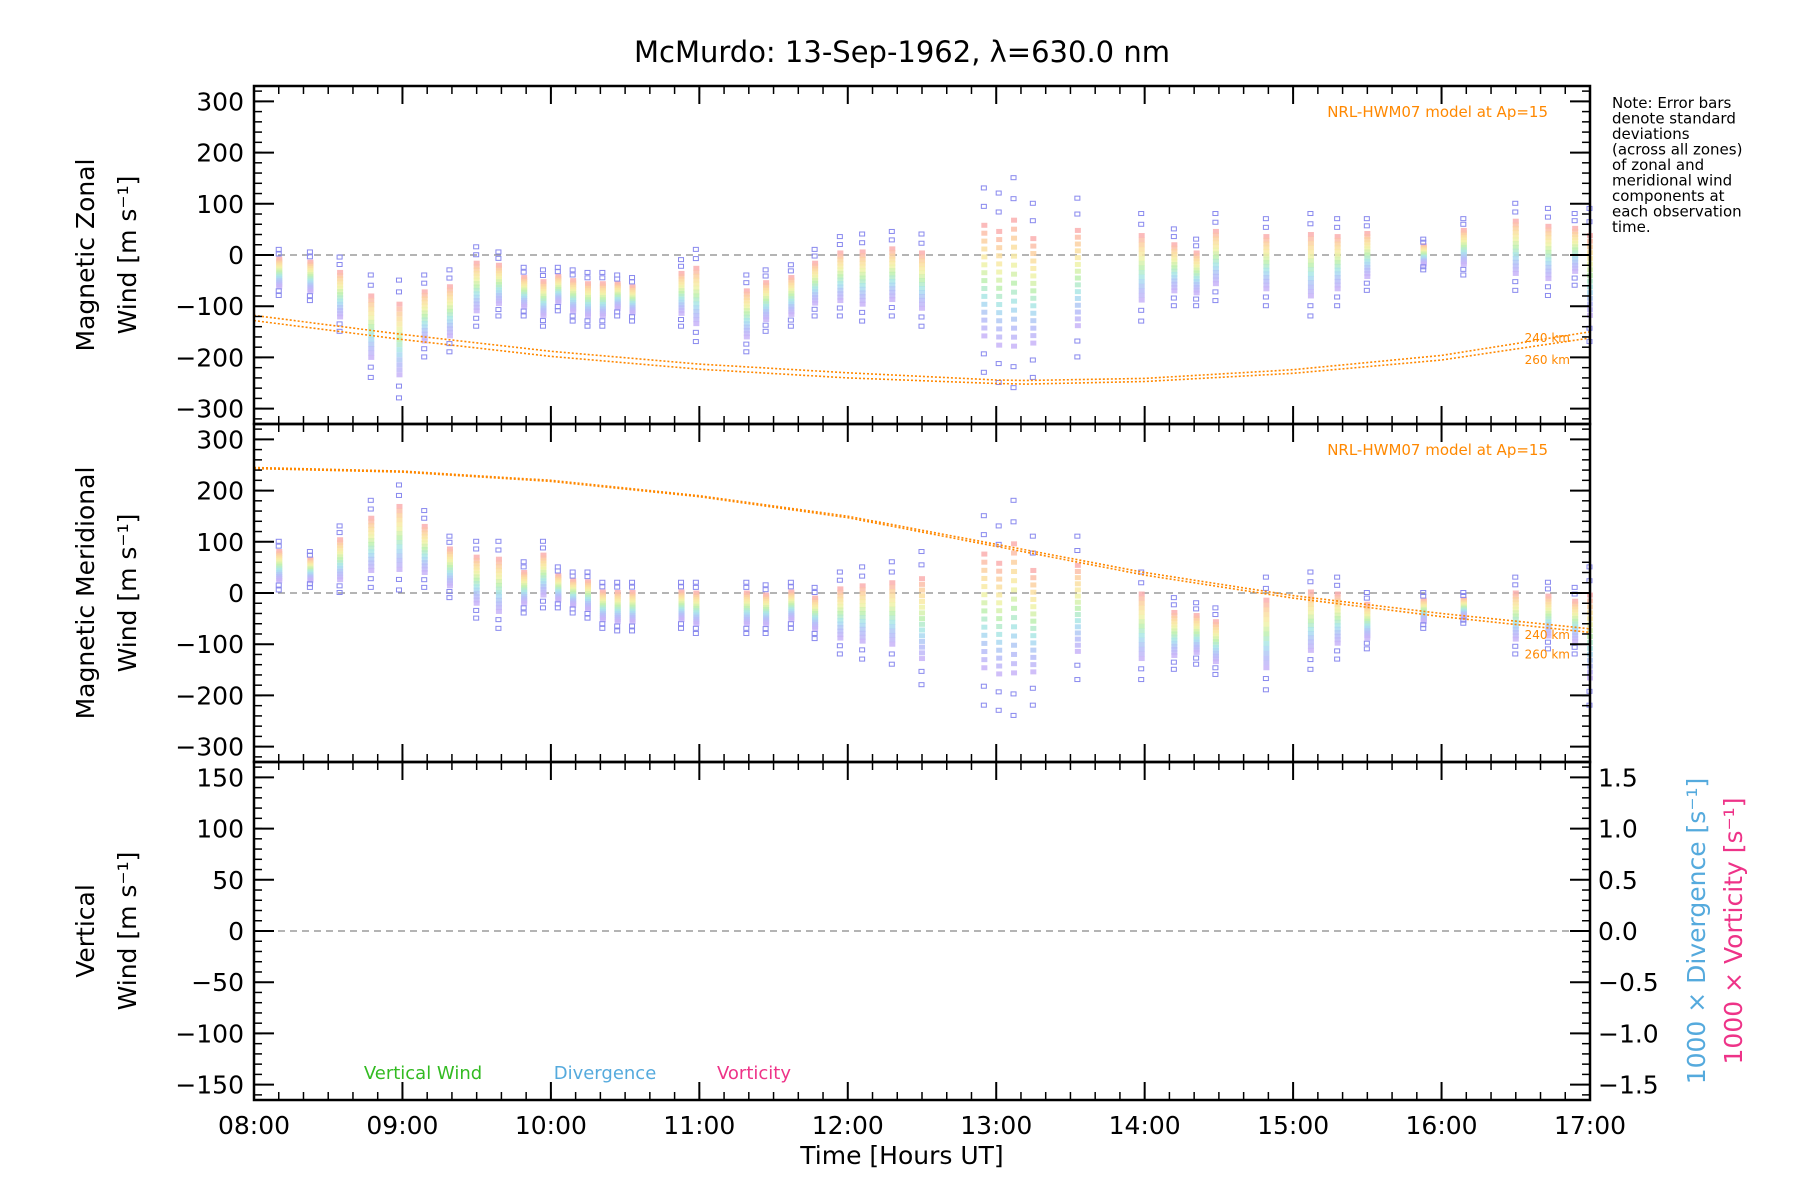 The height and width of the screenshot is (1200, 1800). What do you see at coordinates (1618, 931) in the screenshot?
I see `y2-tick-label: 0.0` at bounding box center [1618, 931].